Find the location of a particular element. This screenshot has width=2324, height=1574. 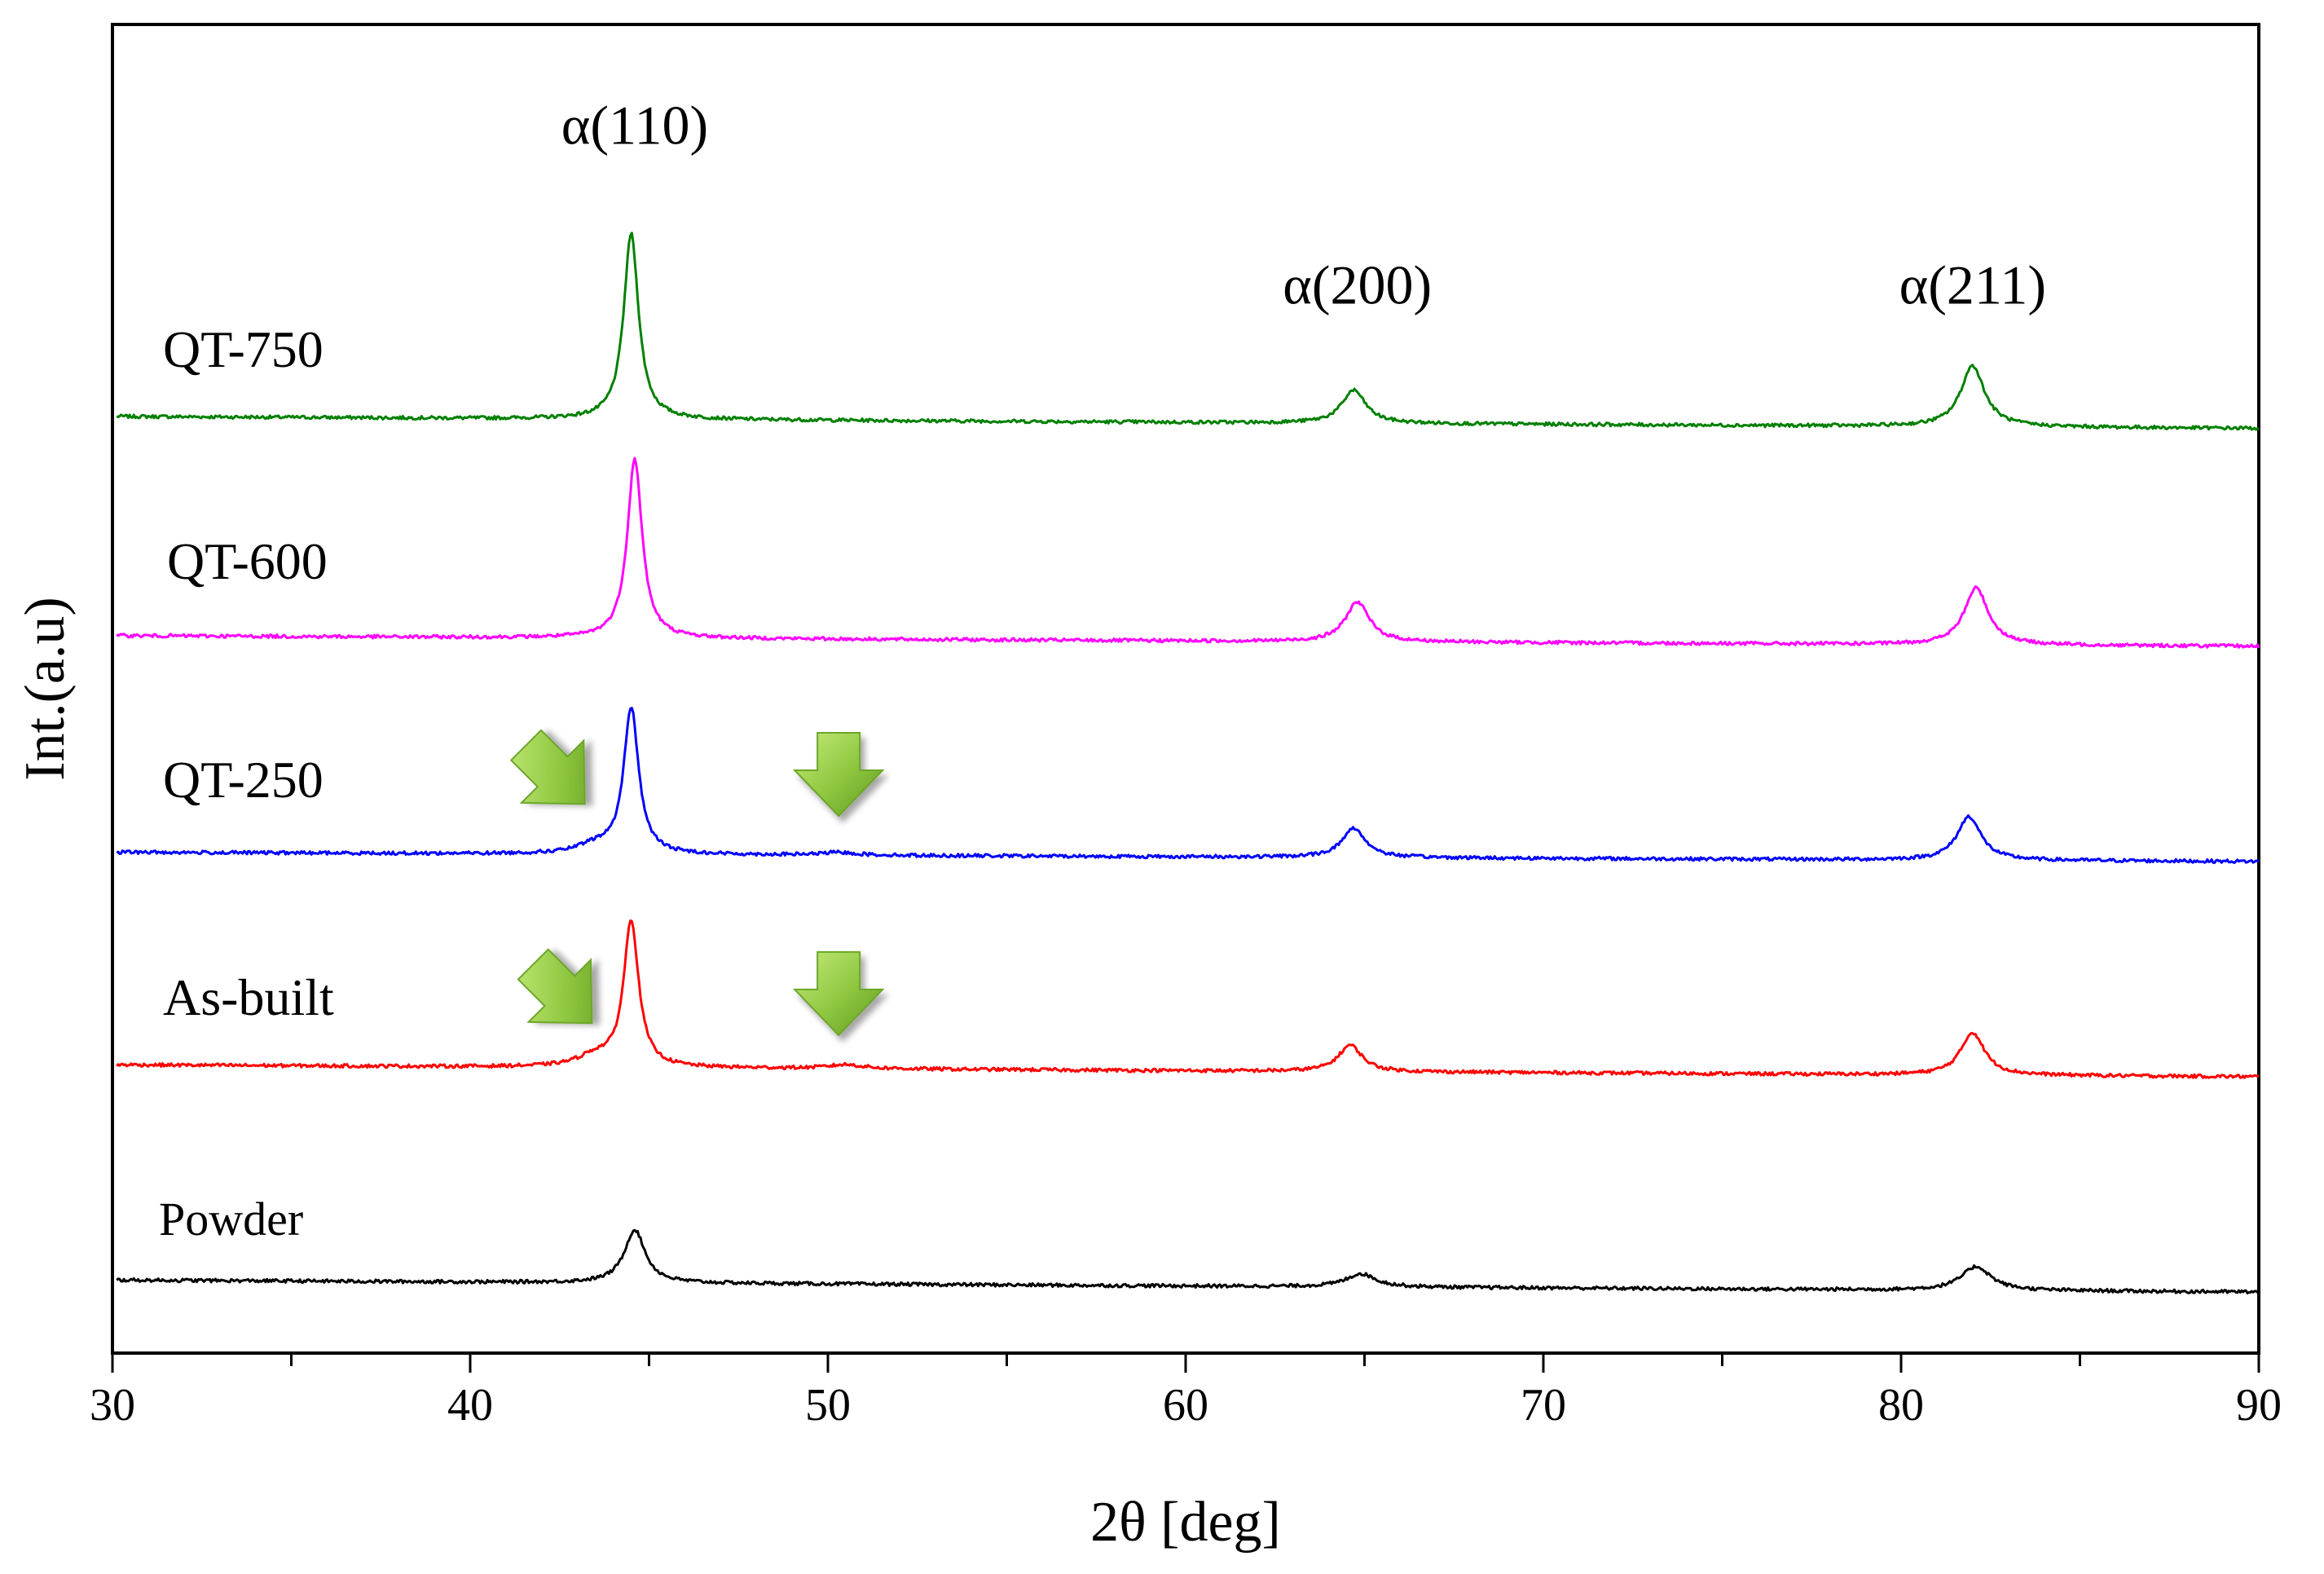

x-axis-tick-labels: 30 40 50 60 70 80 90 is located at coordinates (1186, 1405).